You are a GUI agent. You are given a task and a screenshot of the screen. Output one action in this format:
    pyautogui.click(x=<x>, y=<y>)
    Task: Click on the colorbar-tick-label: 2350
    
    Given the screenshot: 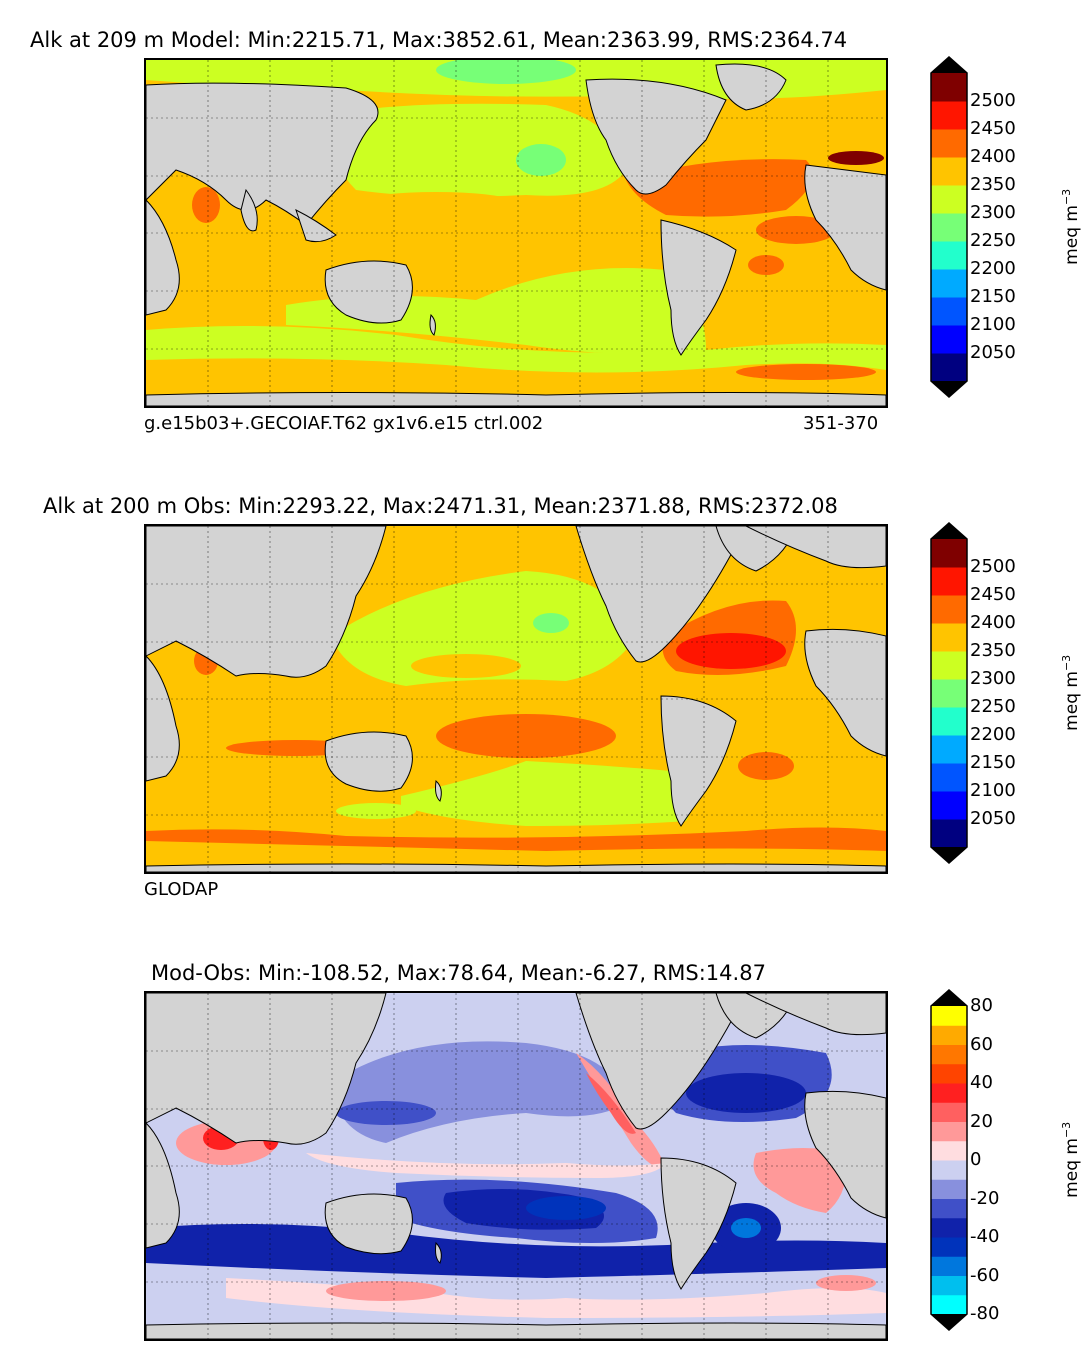 What is the action you would take?
    pyautogui.click(x=993, y=650)
    